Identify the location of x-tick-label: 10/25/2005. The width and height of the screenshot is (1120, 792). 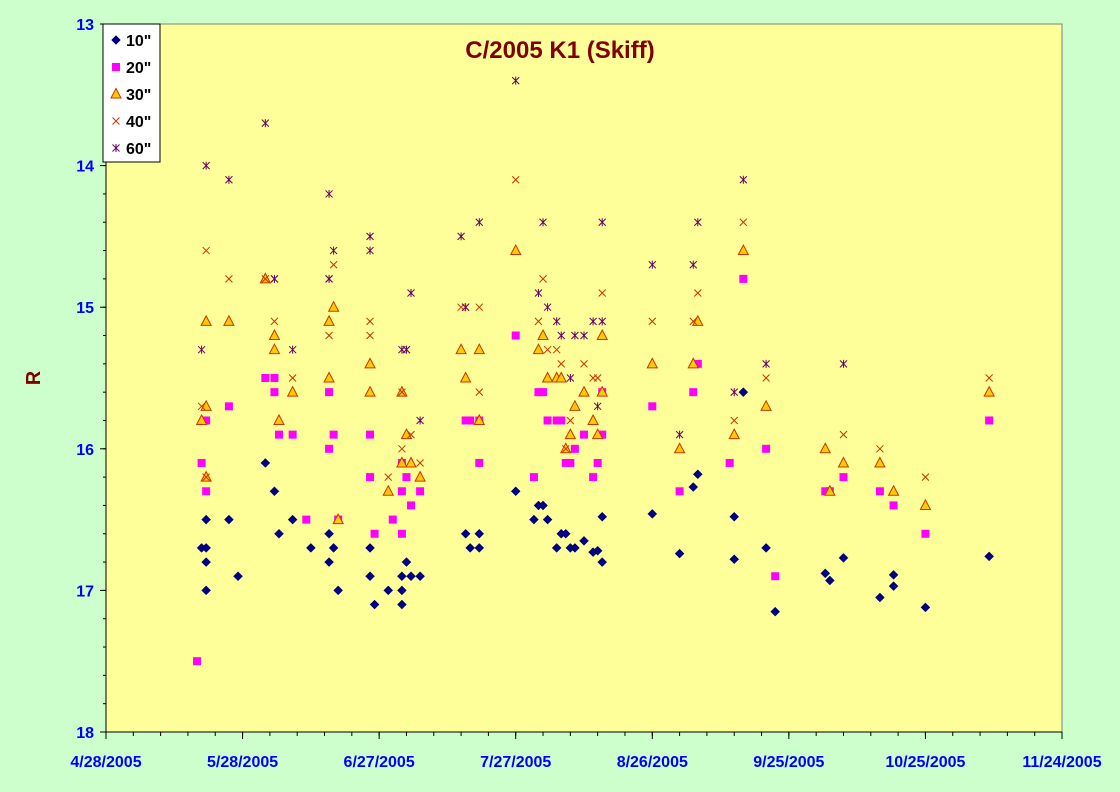
(925, 762).